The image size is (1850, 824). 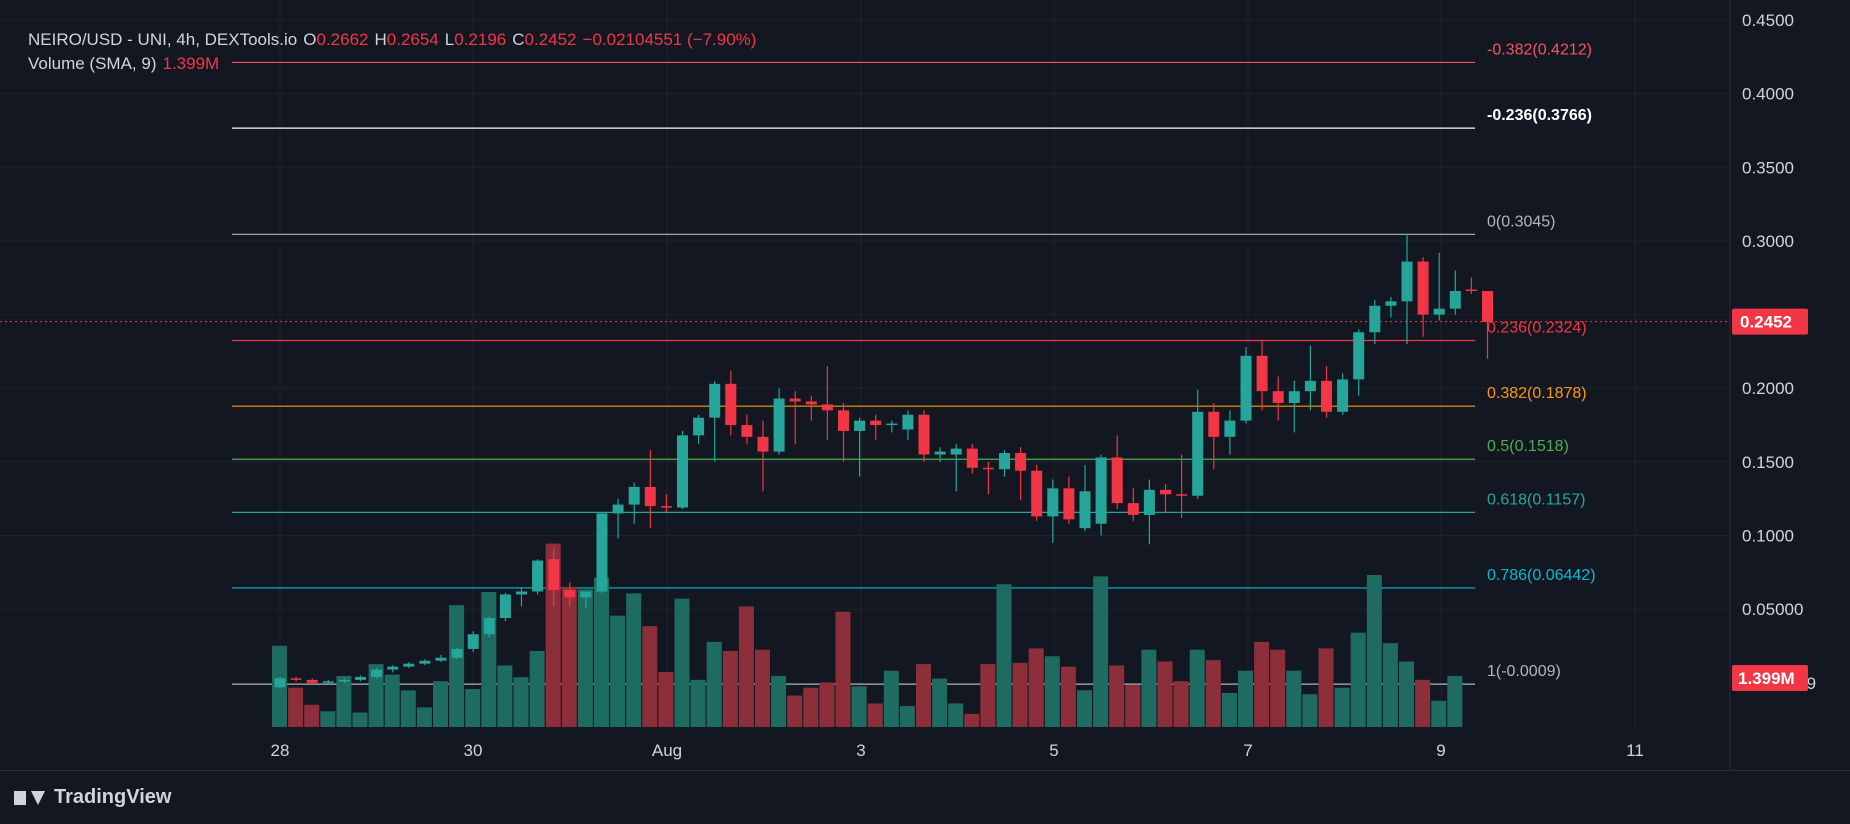 I want to click on change-value: −0.02104551 (−7.90%), so click(x=669, y=39).